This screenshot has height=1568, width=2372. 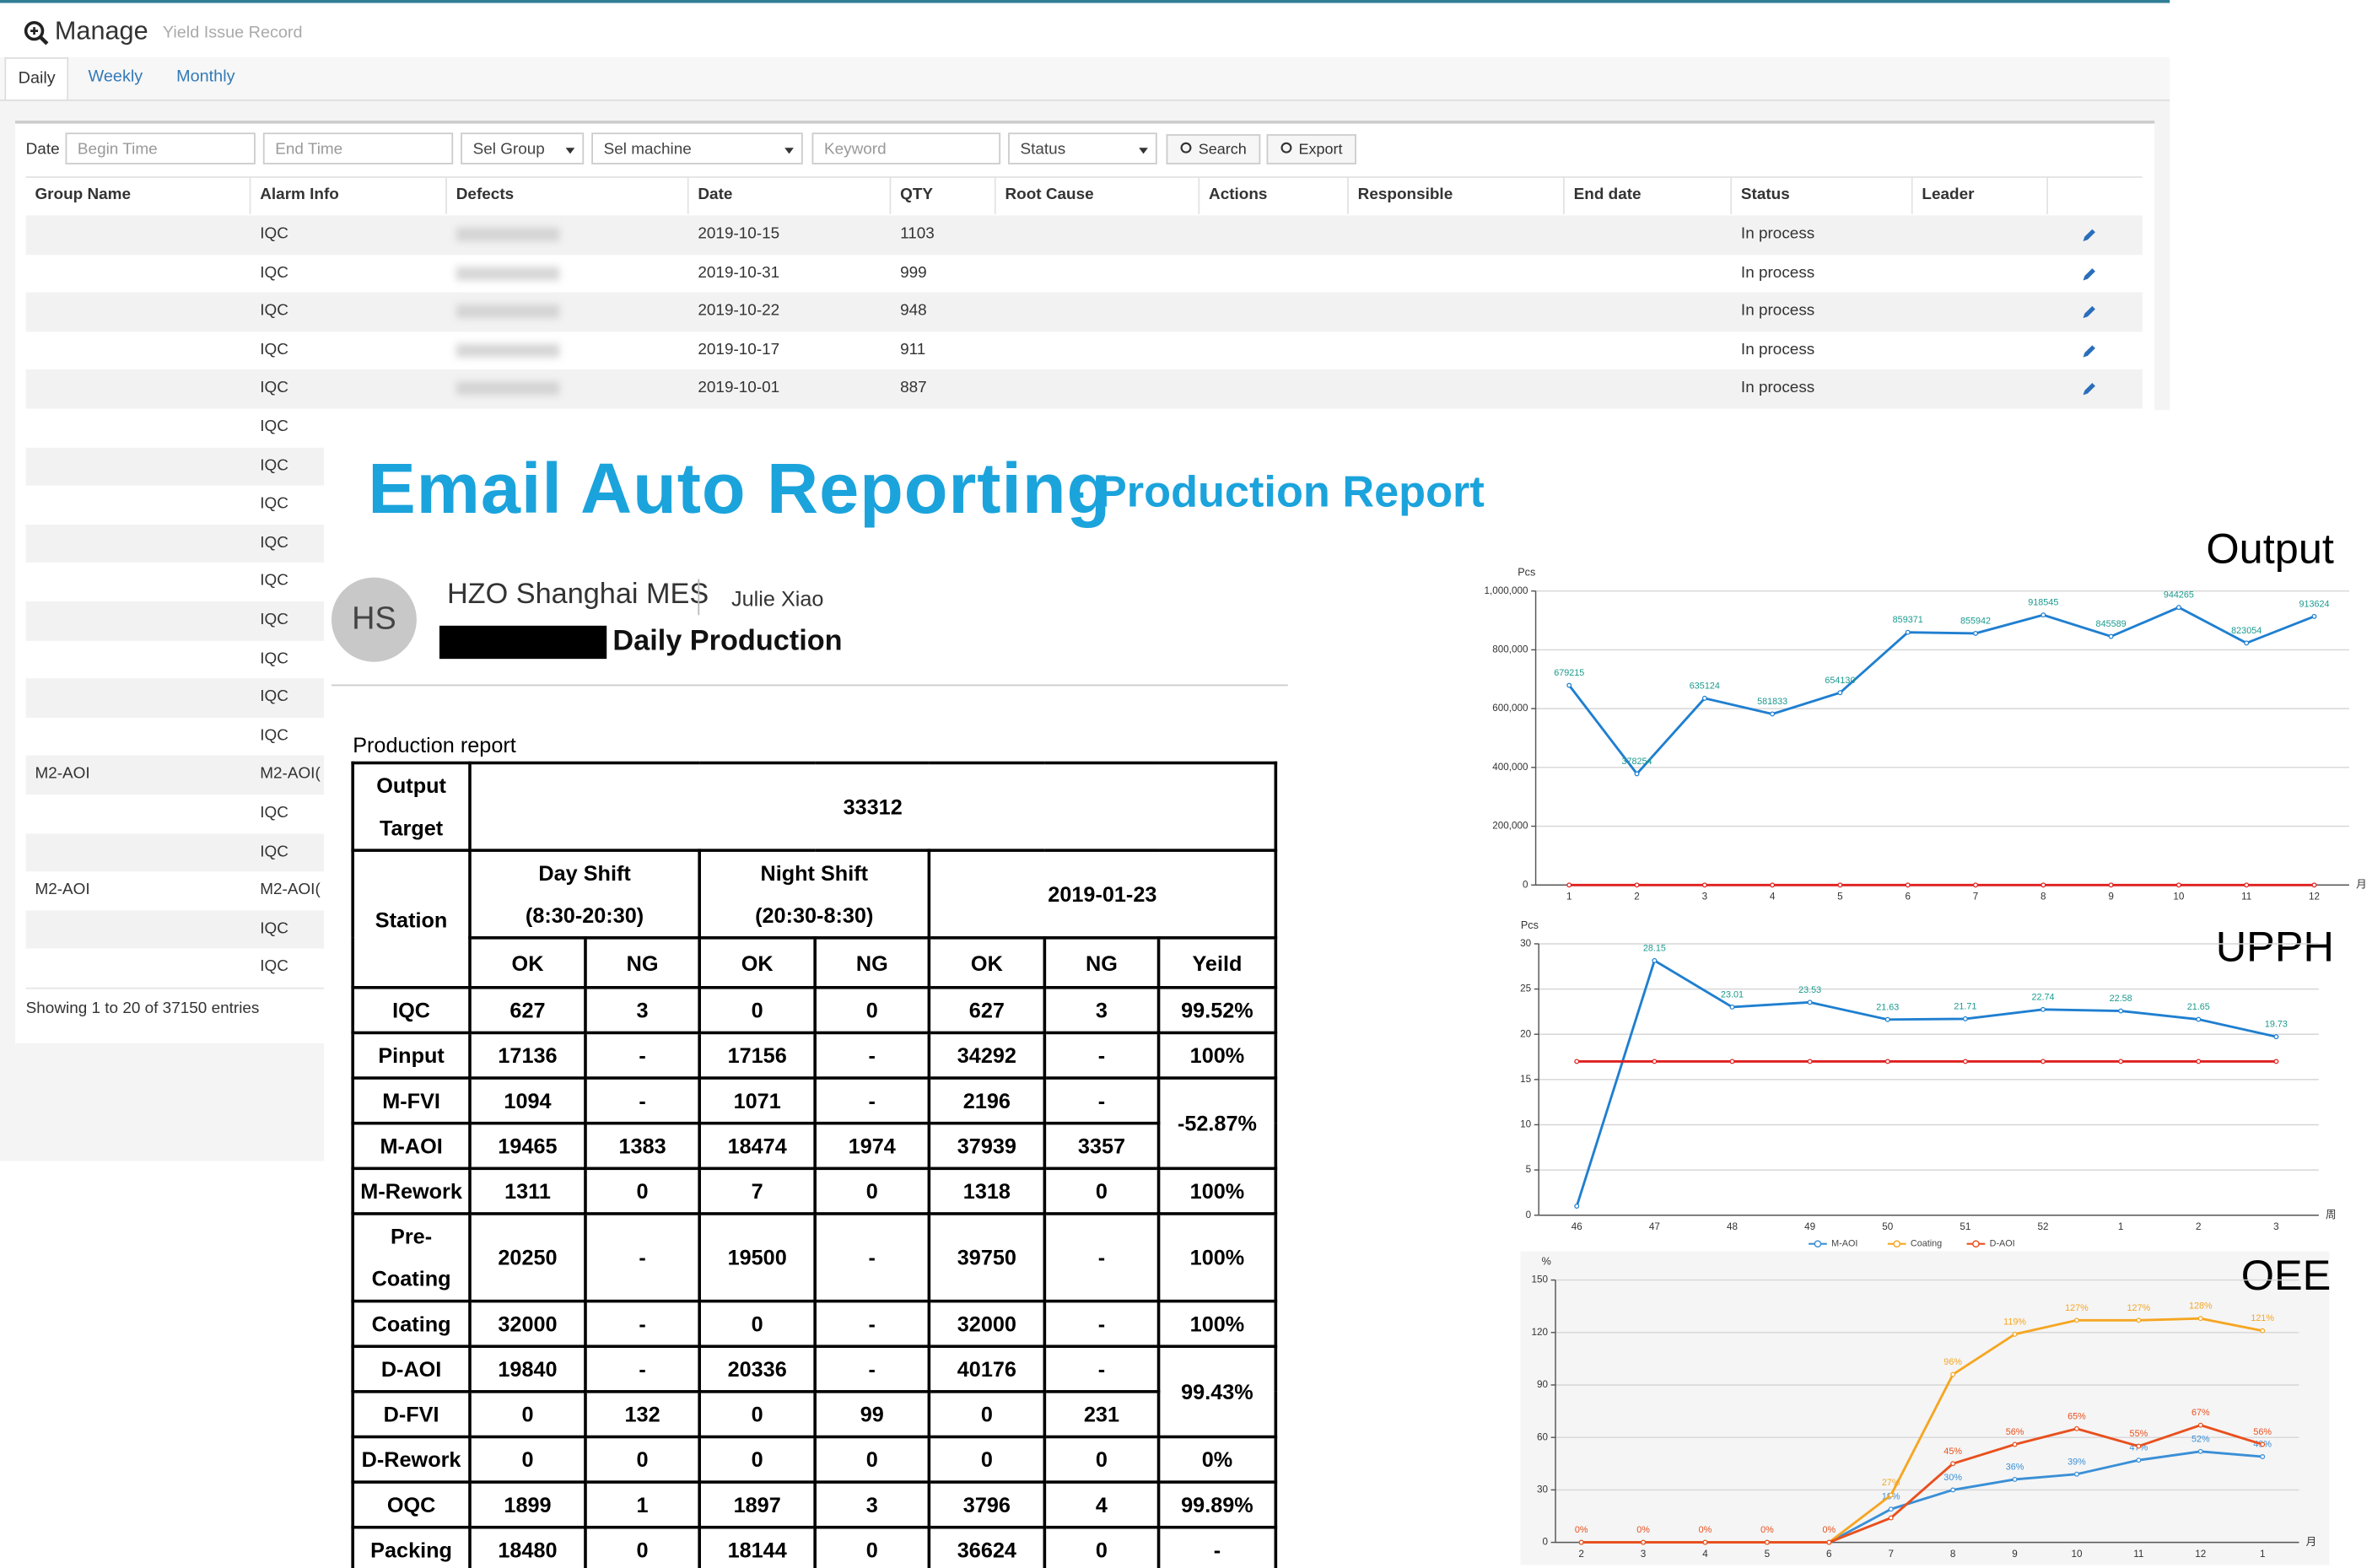 I want to click on table-cell: 99, so click(x=872, y=1415).